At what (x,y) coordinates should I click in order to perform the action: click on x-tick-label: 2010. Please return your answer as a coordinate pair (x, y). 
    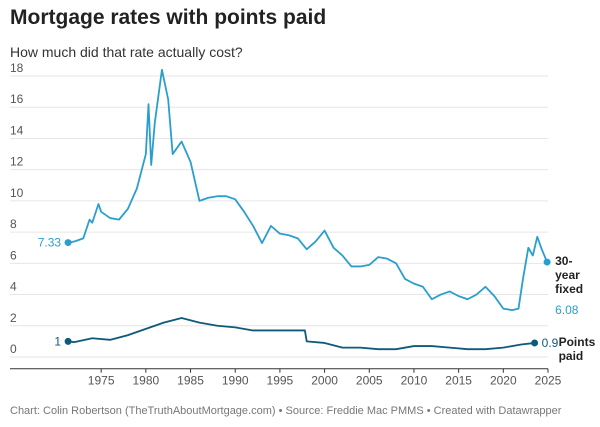
    Looking at the image, I should click on (414, 381).